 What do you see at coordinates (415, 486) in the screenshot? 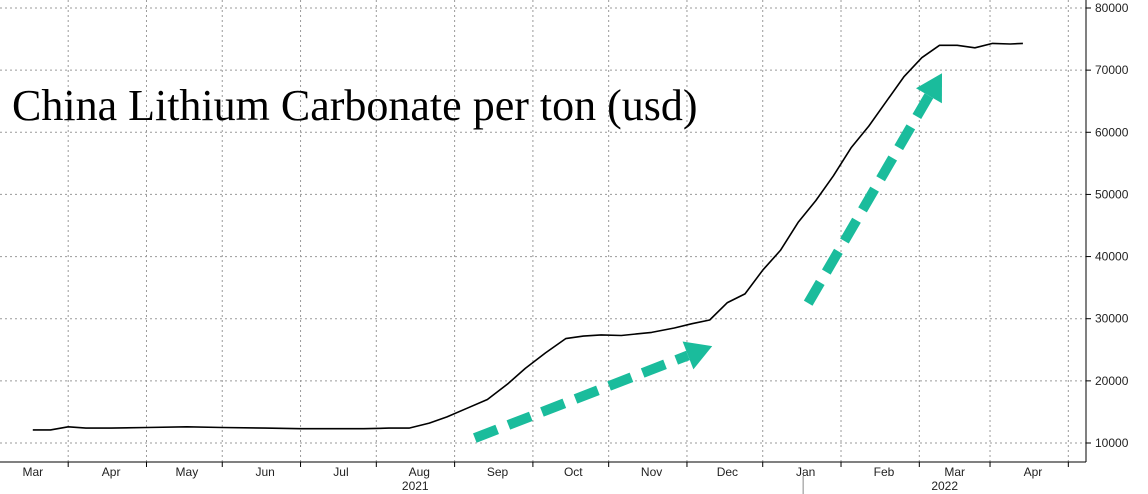
I see `year-label: 2021` at bounding box center [415, 486].